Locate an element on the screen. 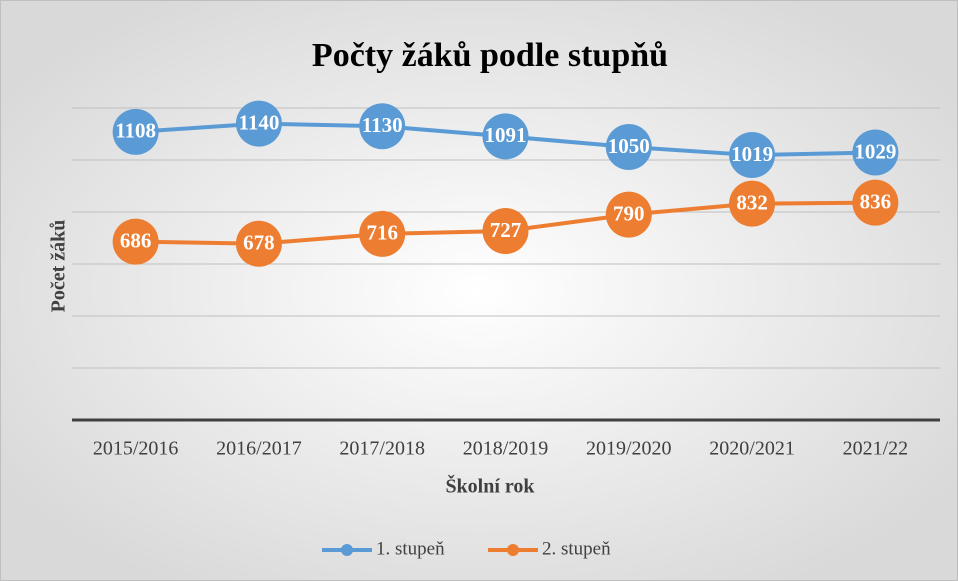  data-label: 790 is located at coordinates (629, 213).